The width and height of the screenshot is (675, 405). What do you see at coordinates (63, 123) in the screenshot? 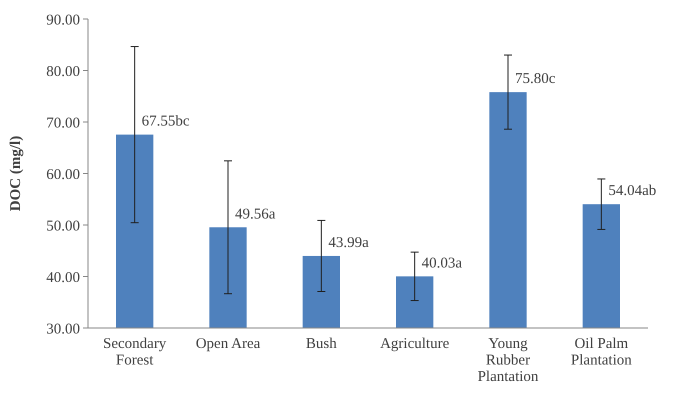
I see `y-tick-label: 70.00` at bounding box center [63, 123].